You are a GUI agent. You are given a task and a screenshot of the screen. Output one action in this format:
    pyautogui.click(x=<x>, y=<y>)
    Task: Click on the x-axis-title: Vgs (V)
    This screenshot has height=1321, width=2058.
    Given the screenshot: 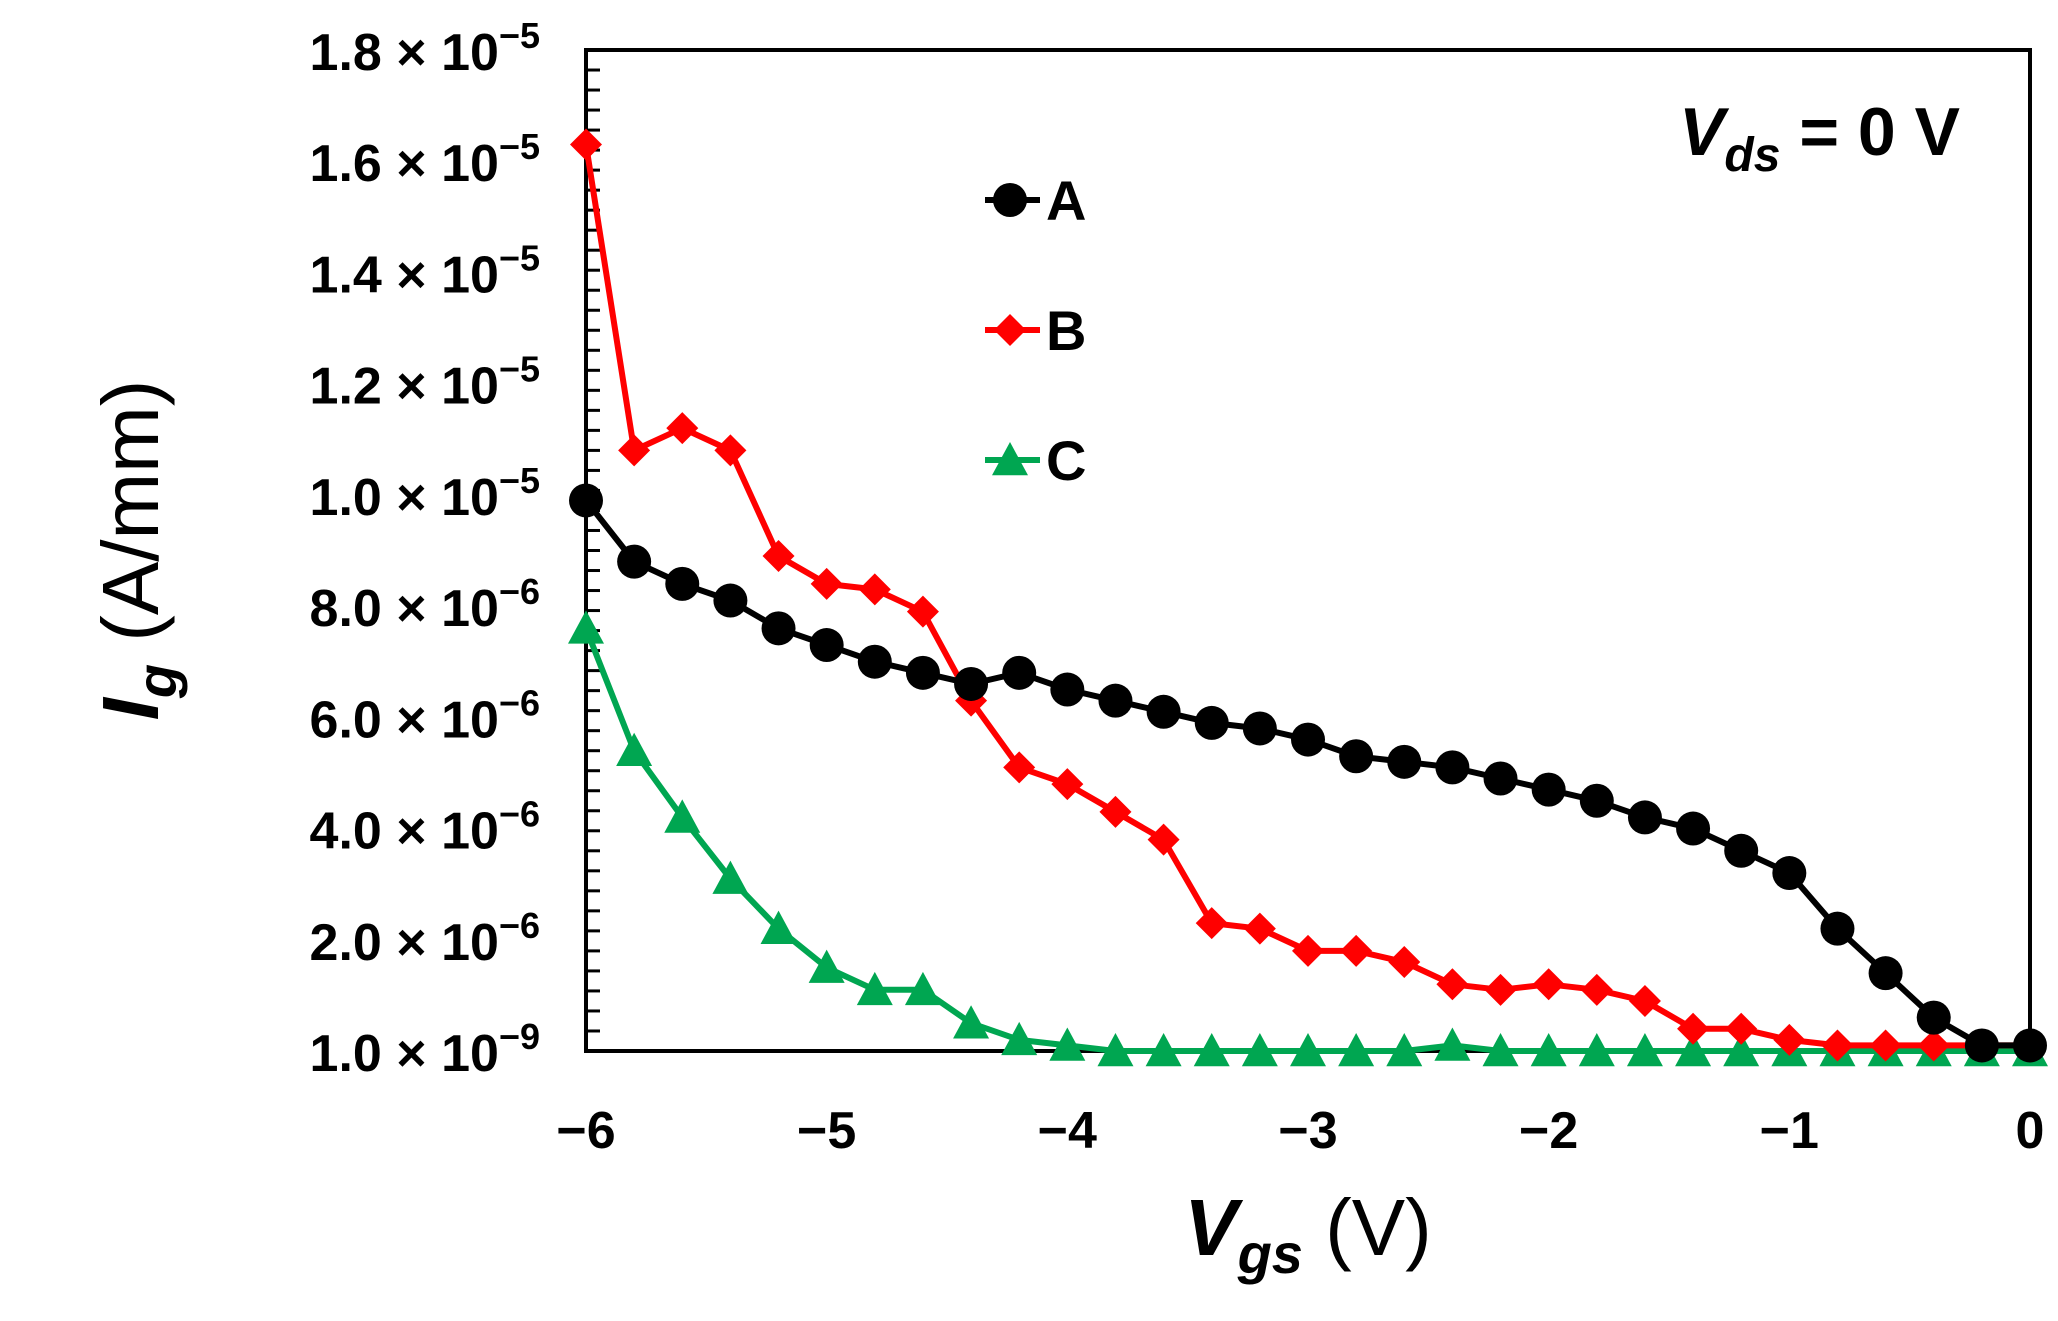 What is the action you would take?
    pyautogui.click(x=1308, y=1234)
    